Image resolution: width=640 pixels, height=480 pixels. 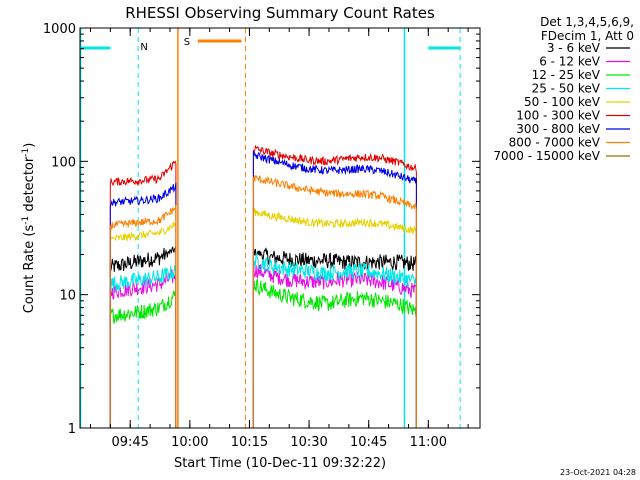 What do you see at coordinates (187, 42) in the screenshot?
I see `saa-flag-label: S` at bounding box center [187, 42].